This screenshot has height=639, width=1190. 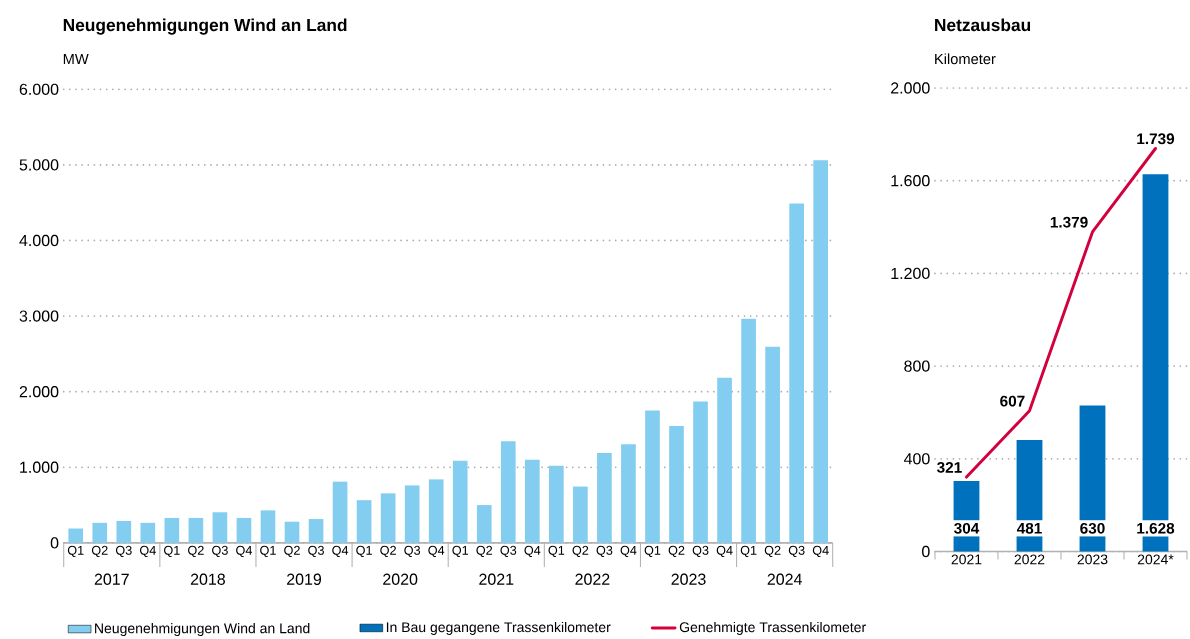 What do you see at coordinates (202, 629) in the screenshot?
I see `legend-label: Neugenehmigungen Wind an Land` at bounding box center [202, 629].